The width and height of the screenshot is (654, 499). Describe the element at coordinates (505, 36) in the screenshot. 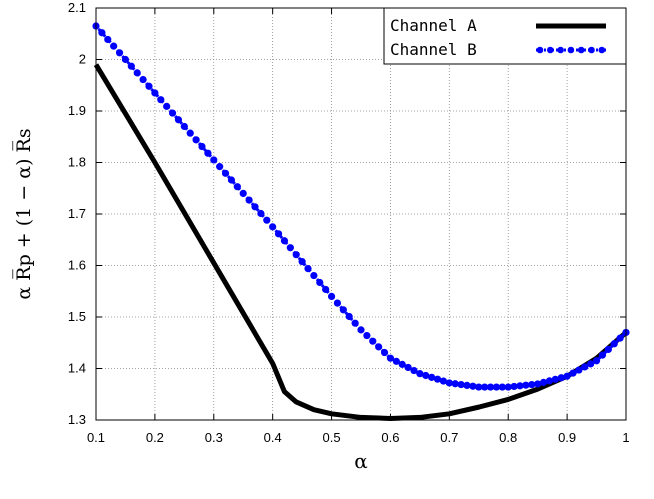

I see `legend: Channel A Channel B` at that location.